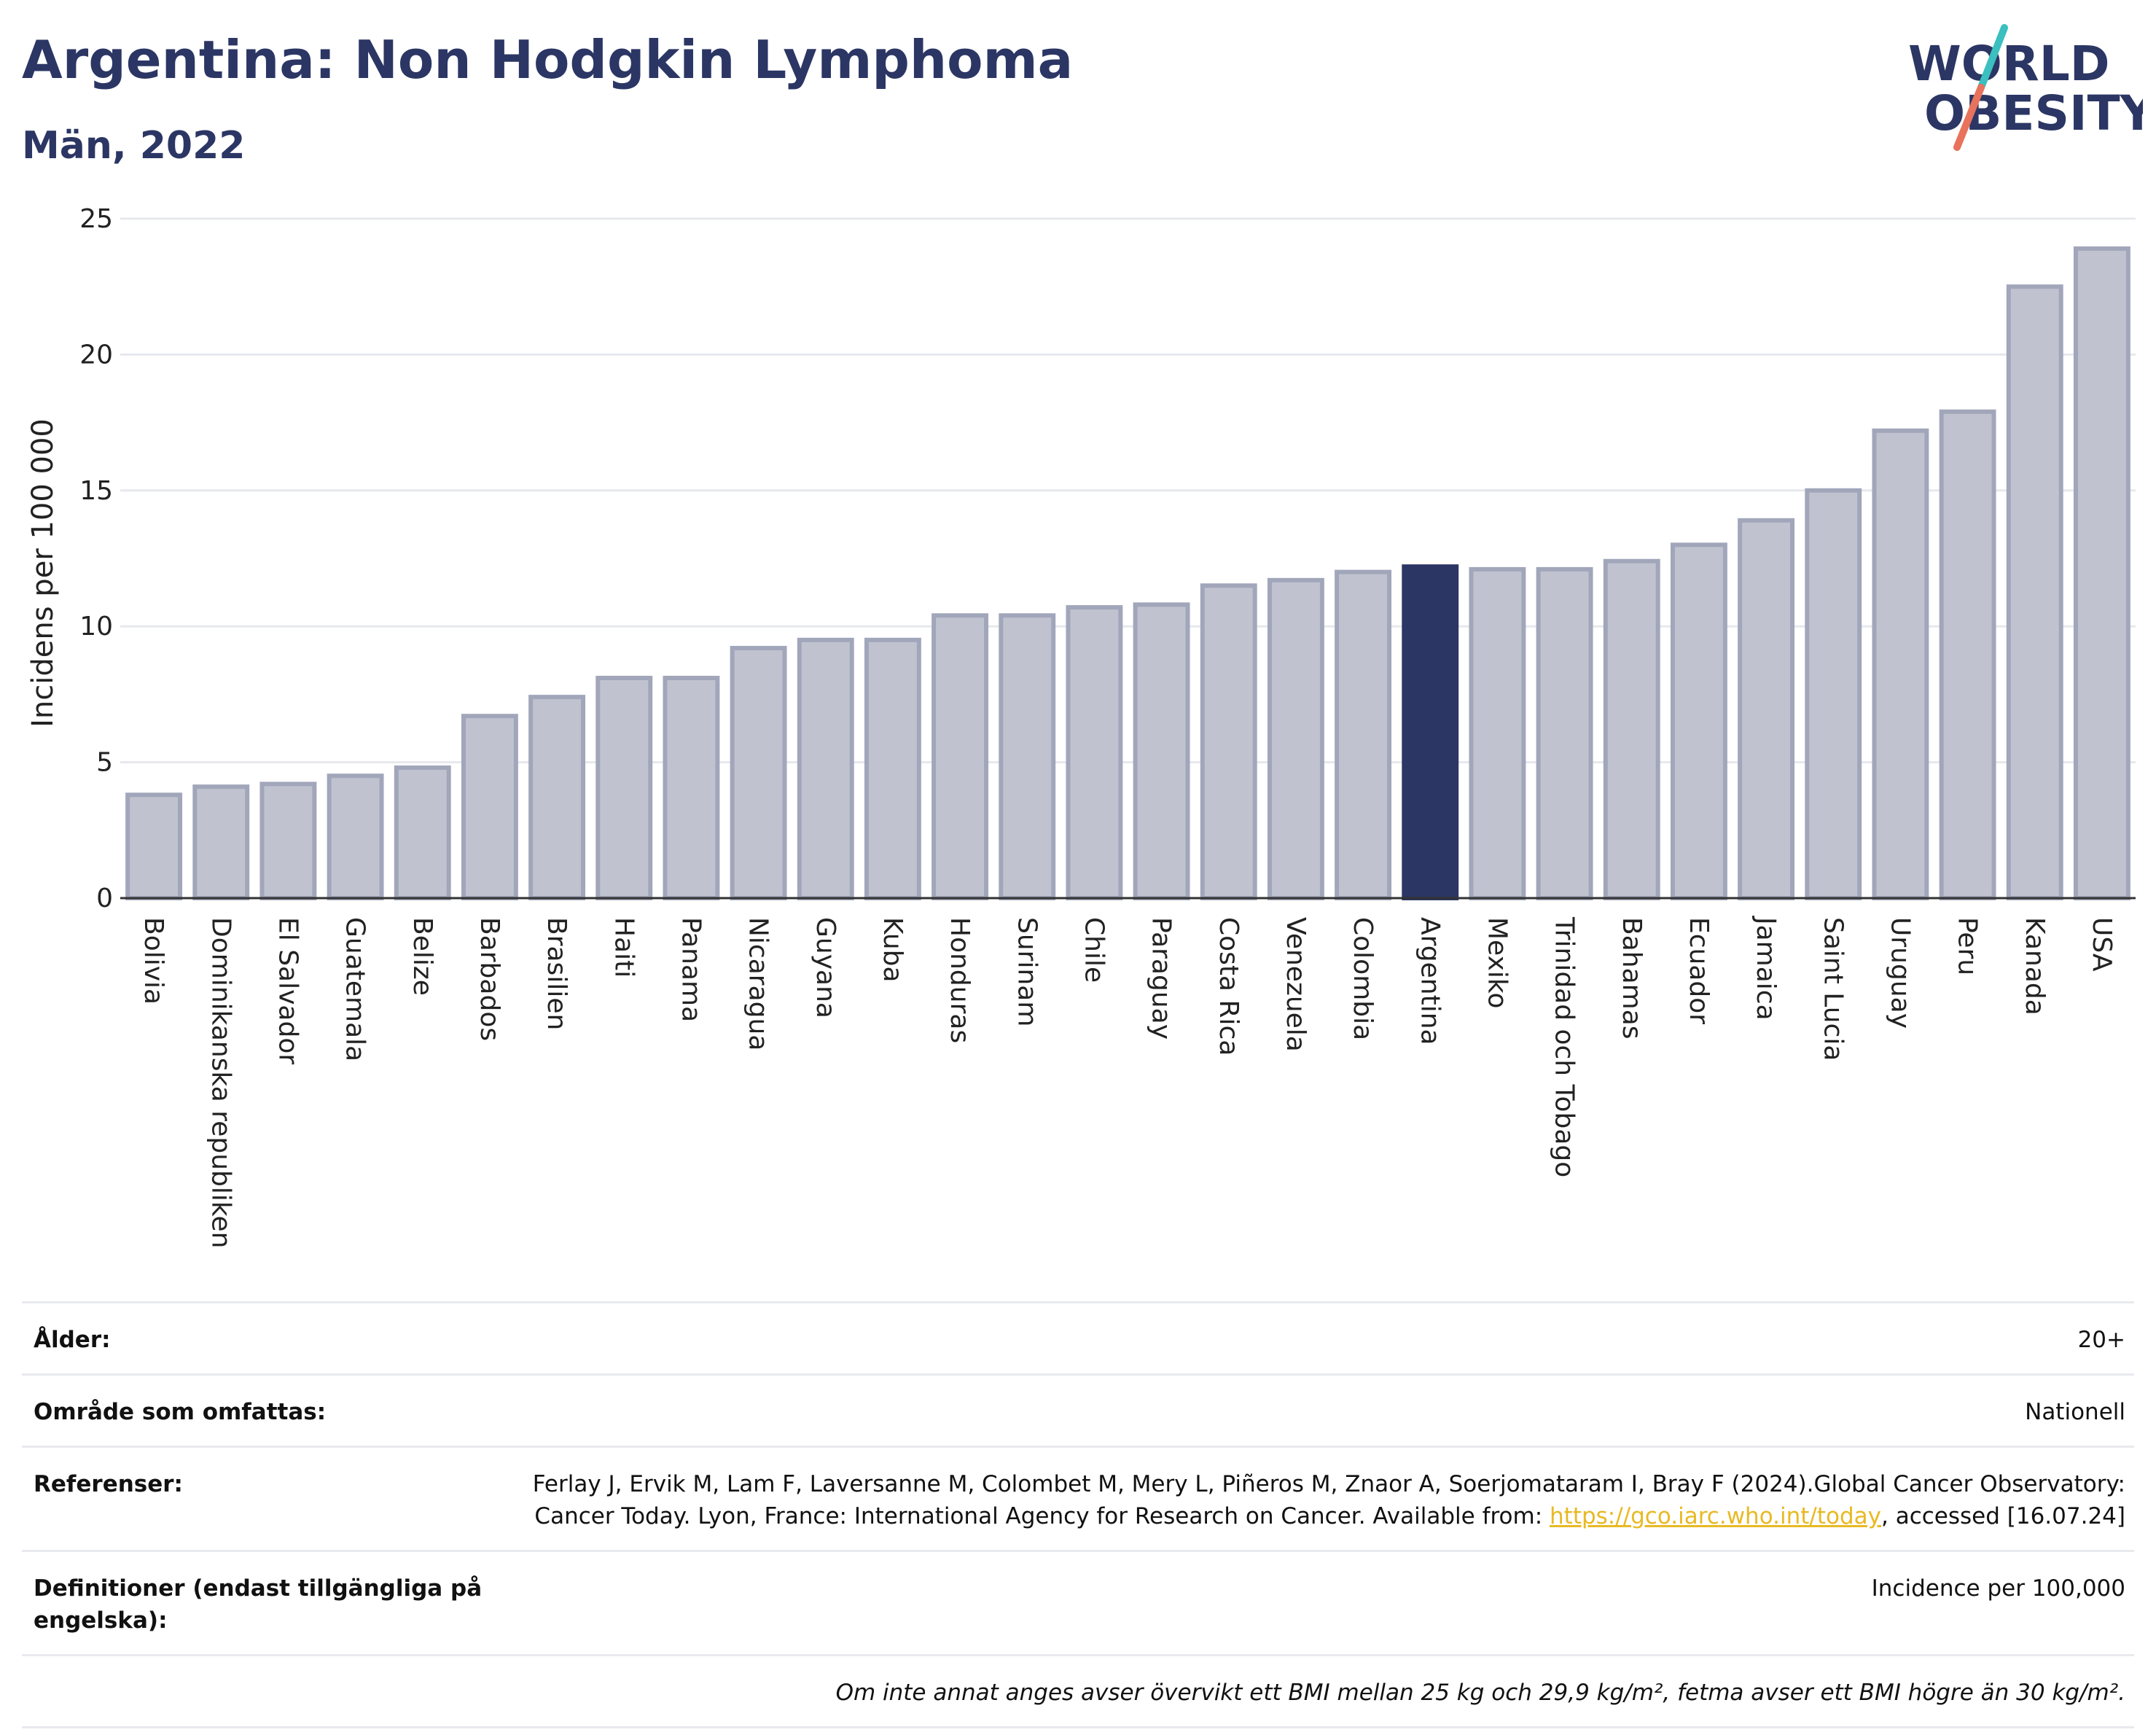 Image resolution: width=2156 pixels, height=1735 pixels. I want to click on bar-usa, so click(2101, 573).